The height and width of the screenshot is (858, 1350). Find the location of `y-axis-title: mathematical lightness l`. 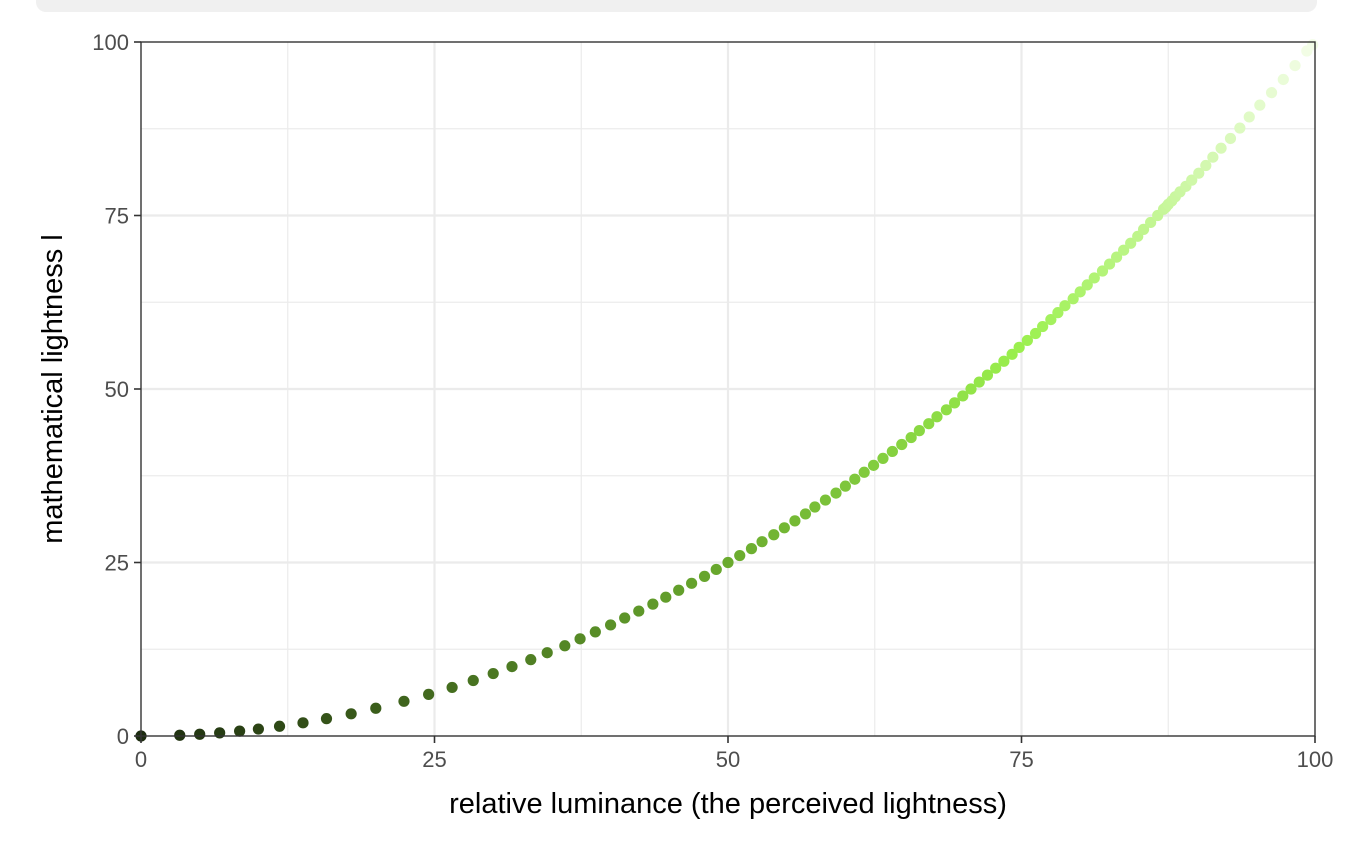

y-axis-title: mathematical lightness l is located at coordinates (53, 388).